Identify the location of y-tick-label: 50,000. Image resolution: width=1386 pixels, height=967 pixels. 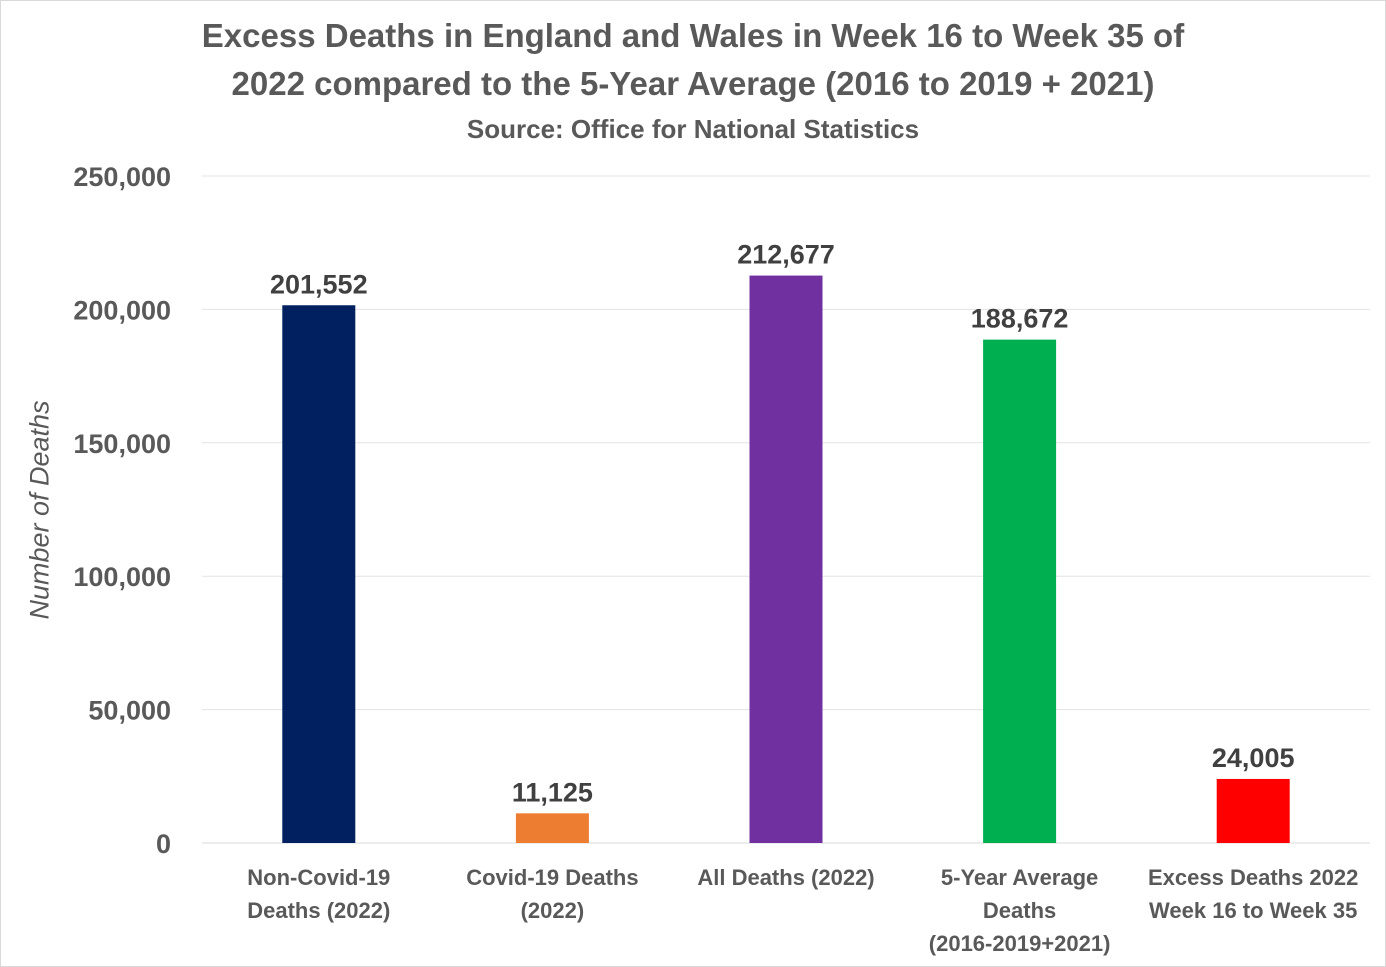
(129, 711).